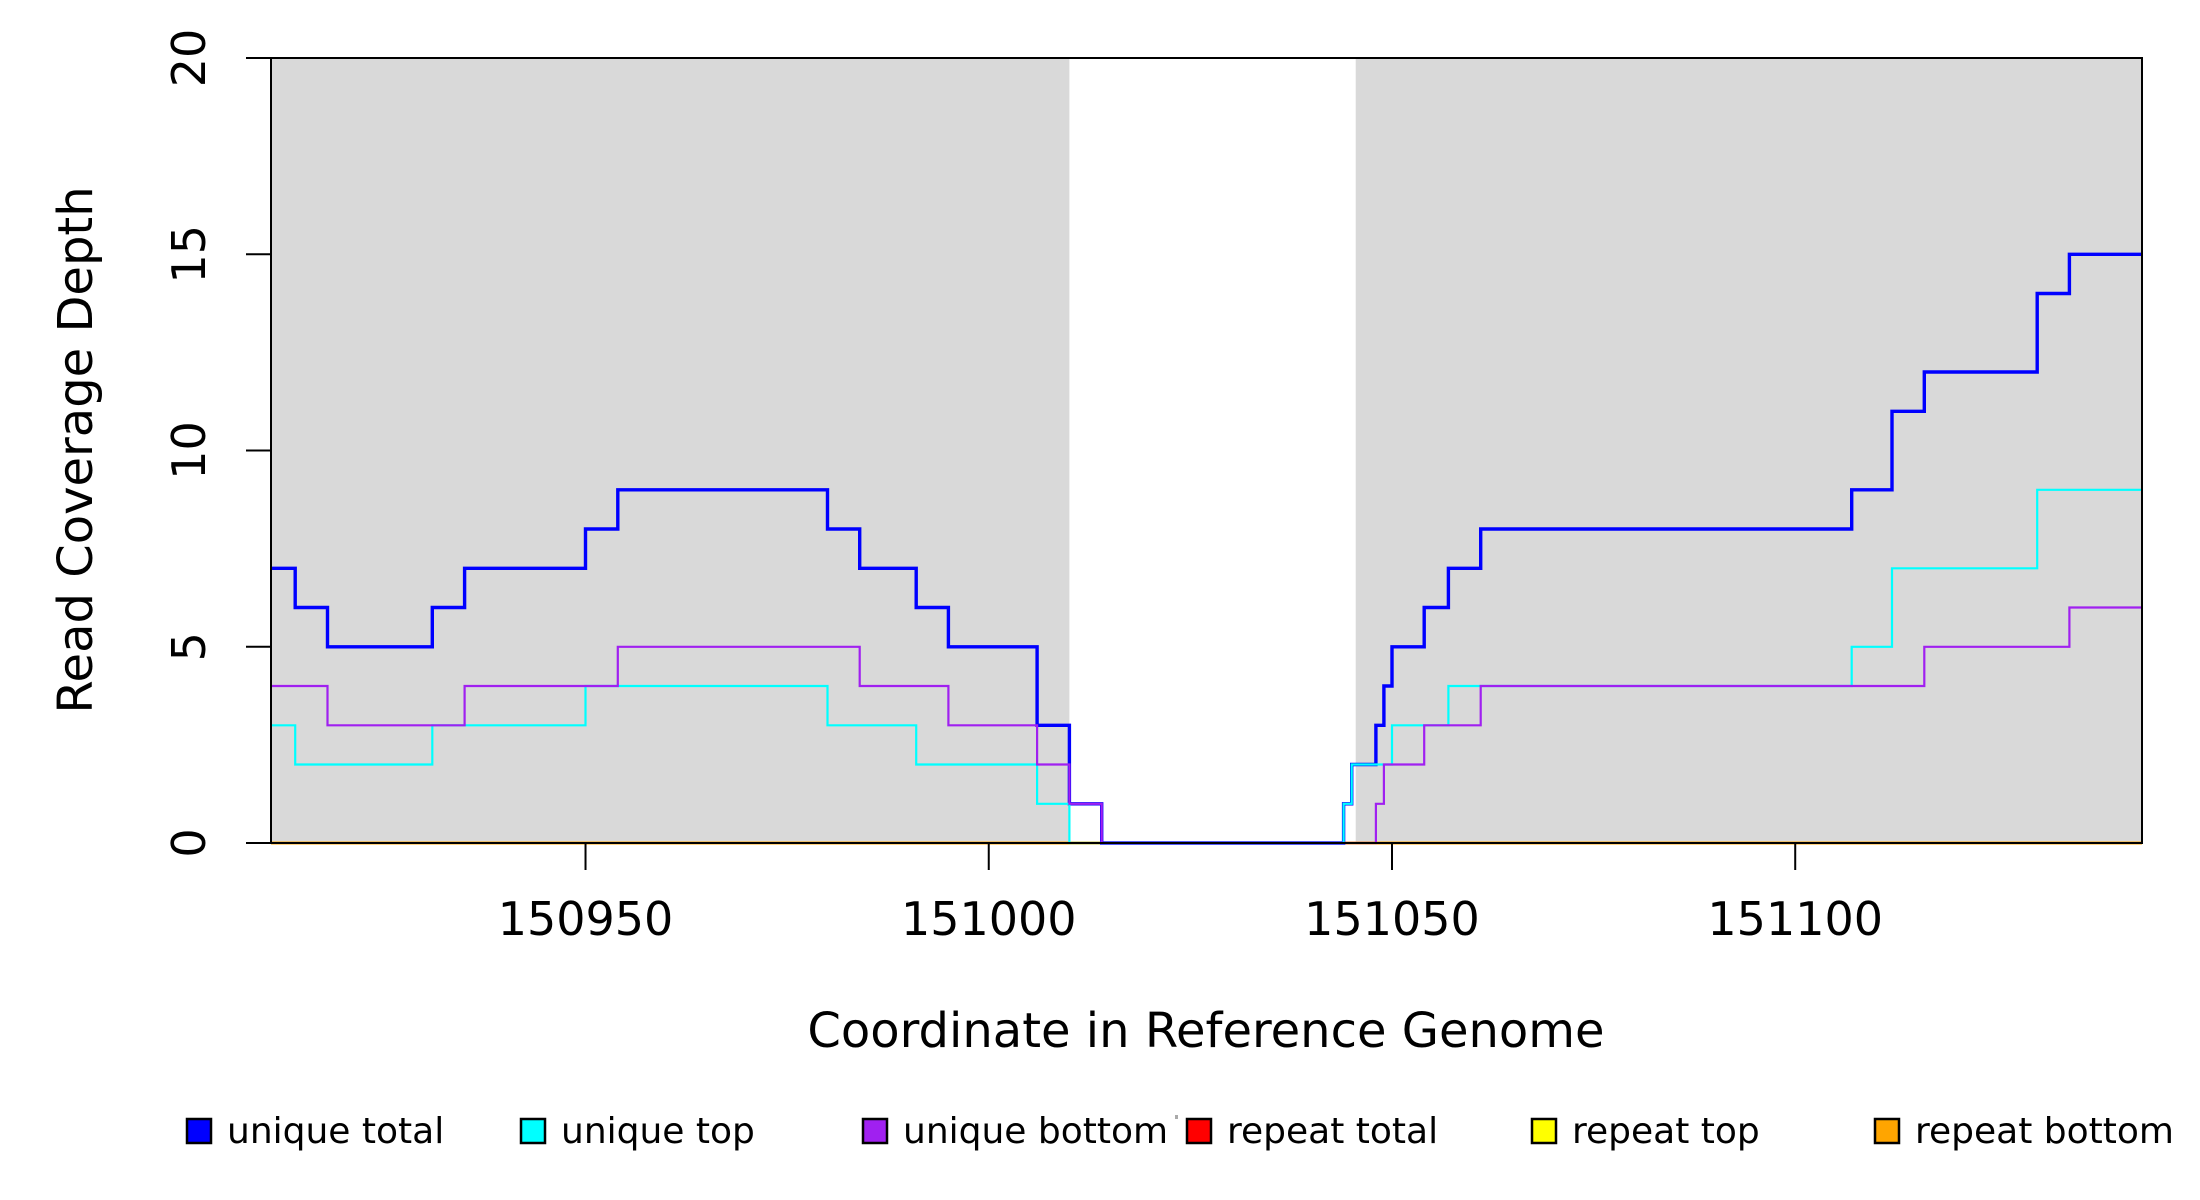 Image resolution: width=2200 pixels, height=1200 pixels. What do you see at coordinates (1176, 1117) in the screenshot?
I see `artifact-dot` at bounding box center [1176, 1117].